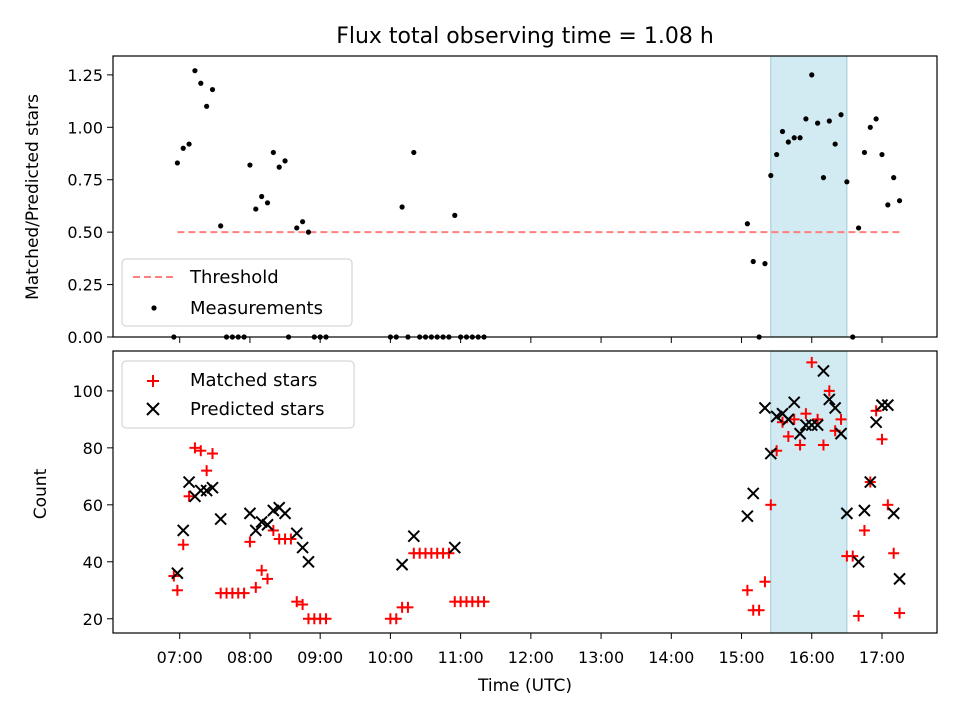 The image size is (960, 720). I want to click on x-tick-label: 15:00, so click(741, 657).